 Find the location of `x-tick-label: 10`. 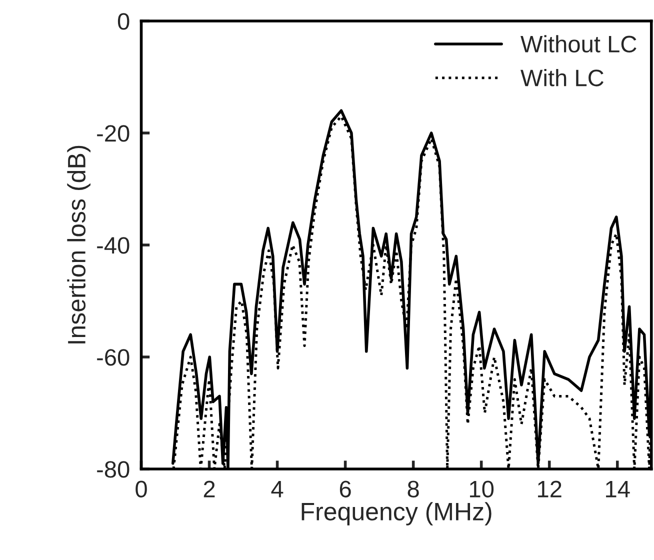

x-tick-label: 10 is located at coordinates (482, 489).